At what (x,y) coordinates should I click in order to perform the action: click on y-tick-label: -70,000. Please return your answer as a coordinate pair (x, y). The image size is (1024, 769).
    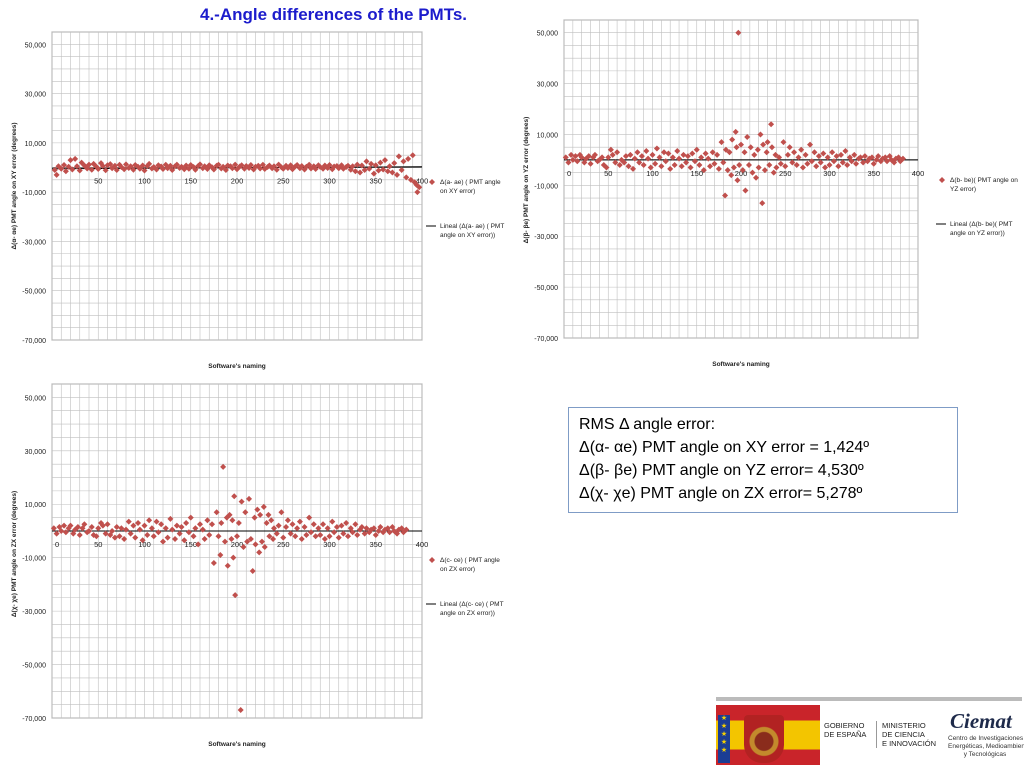
    Looking at the image, I should click on (34, 341).